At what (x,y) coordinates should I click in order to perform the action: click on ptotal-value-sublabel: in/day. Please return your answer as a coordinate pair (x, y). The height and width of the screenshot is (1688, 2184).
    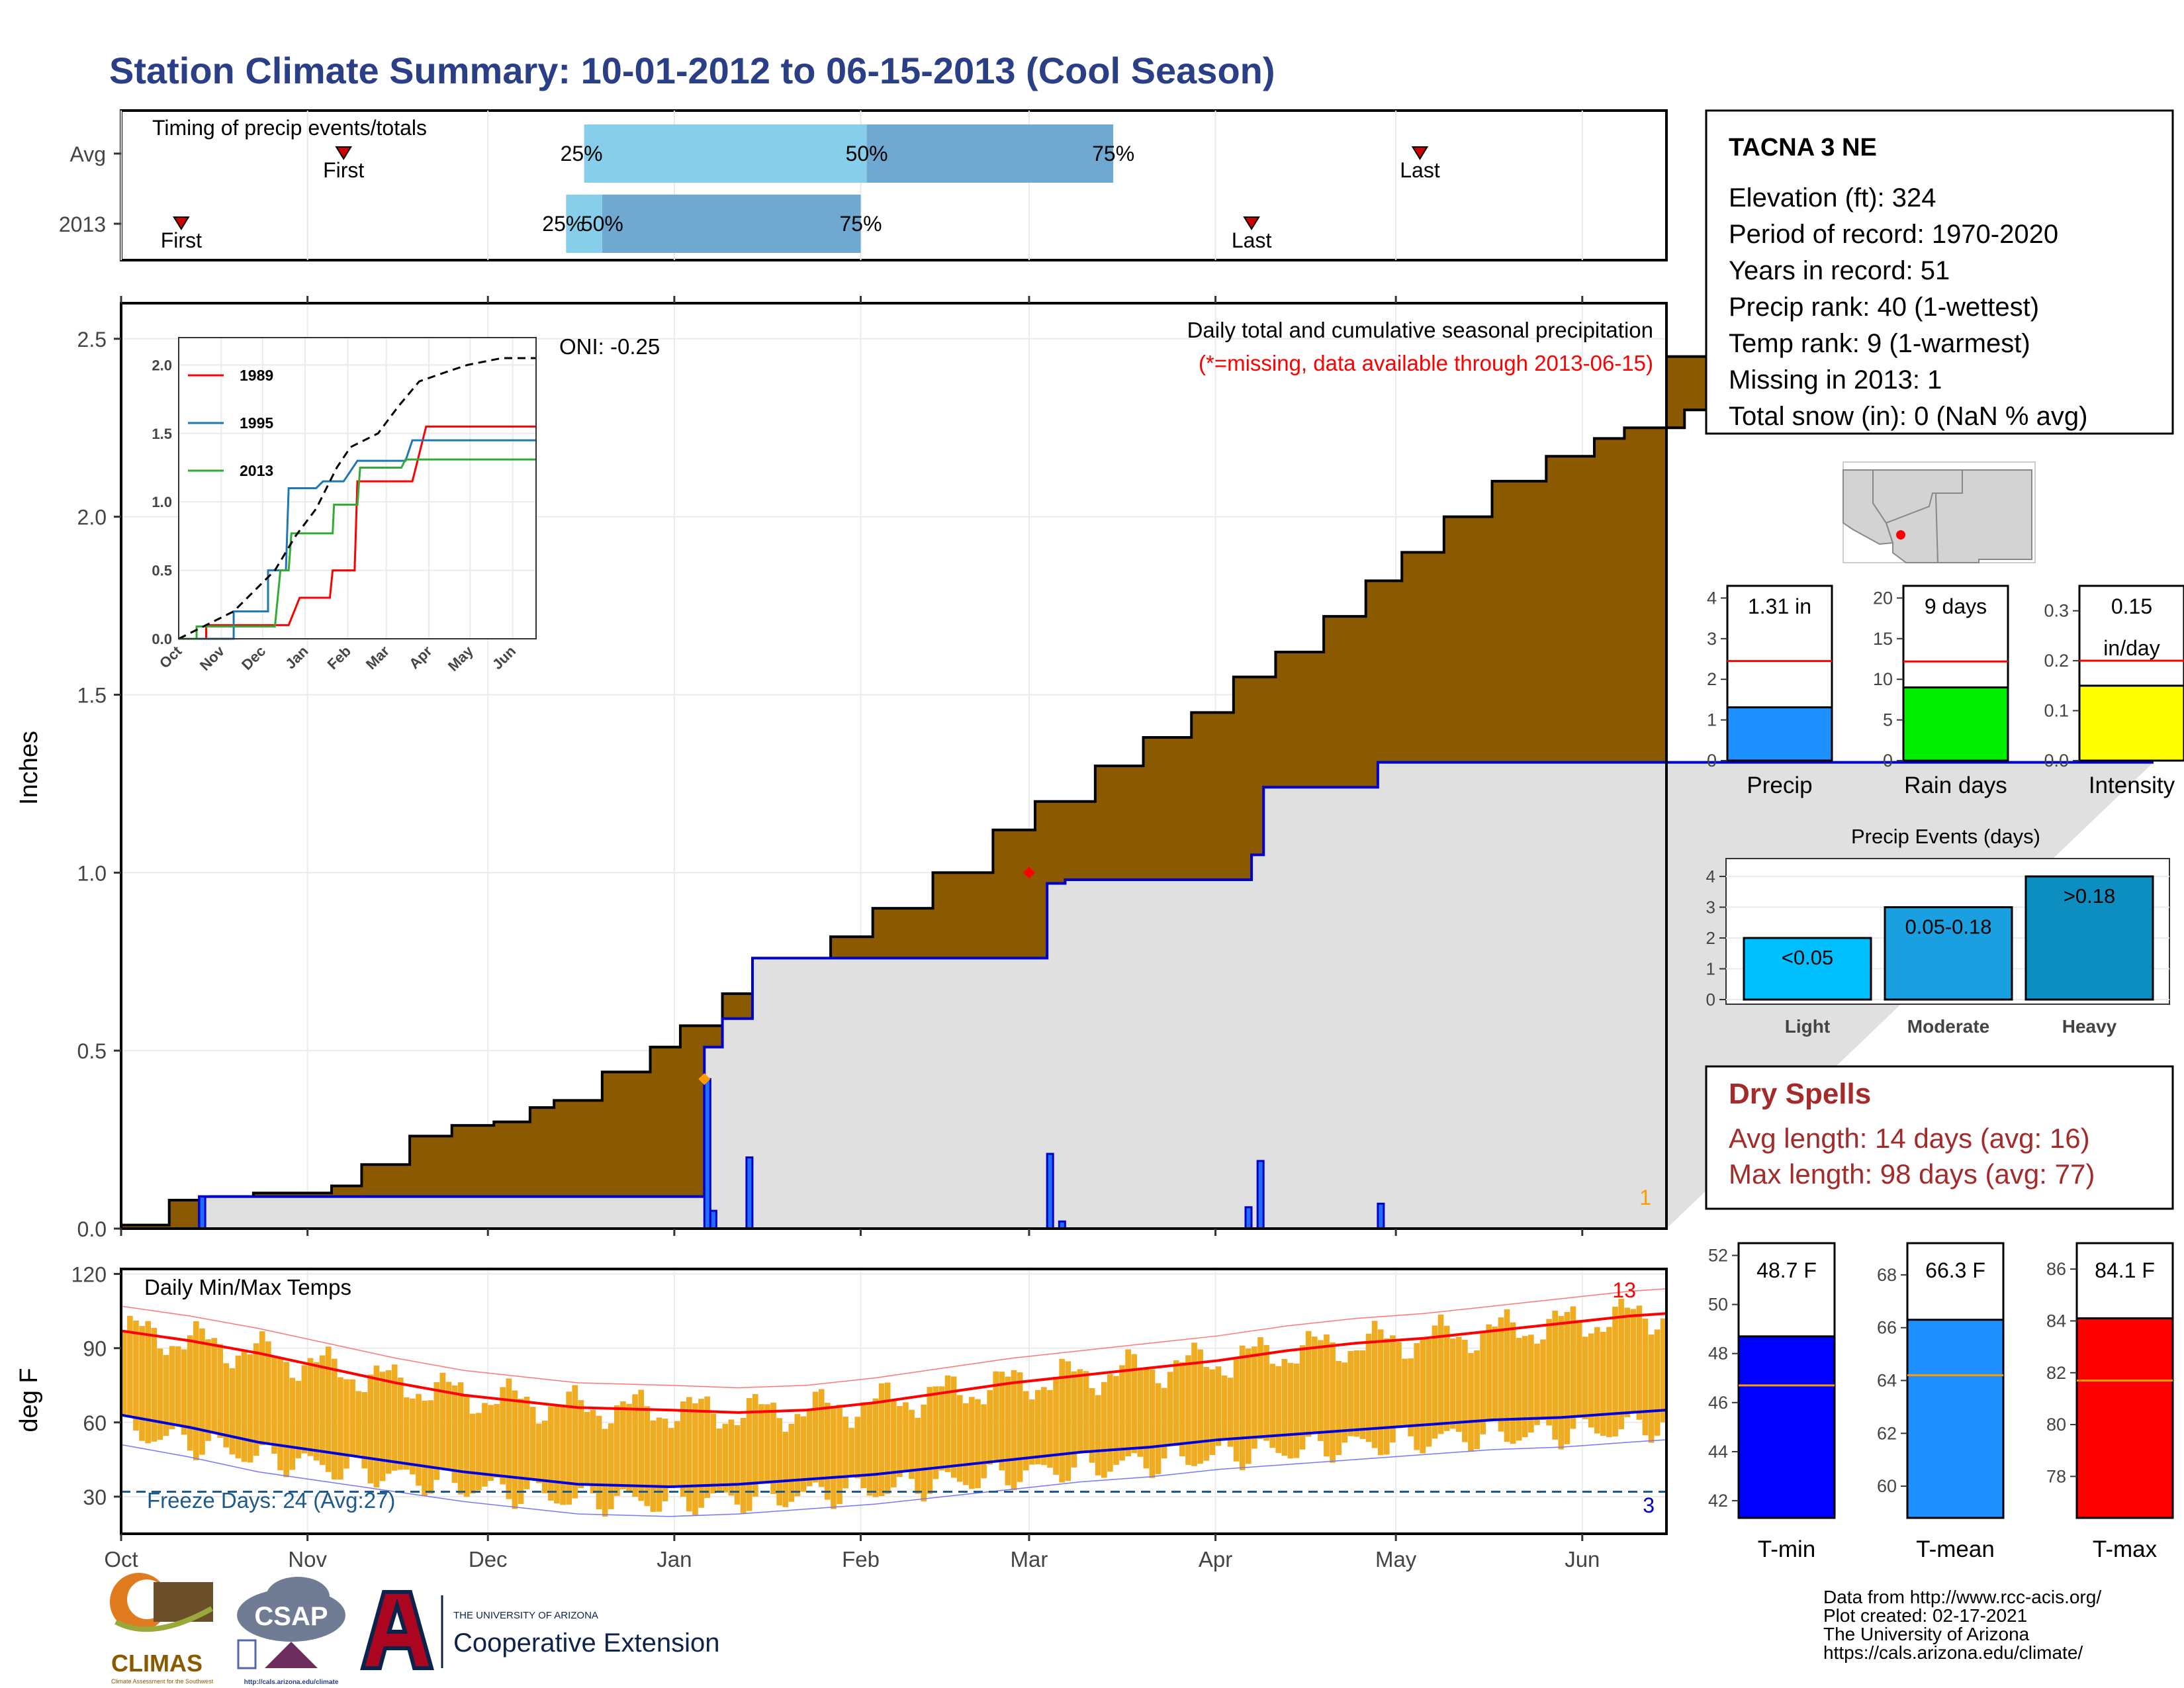
    Looking at the image, I should click on (2131, 648).